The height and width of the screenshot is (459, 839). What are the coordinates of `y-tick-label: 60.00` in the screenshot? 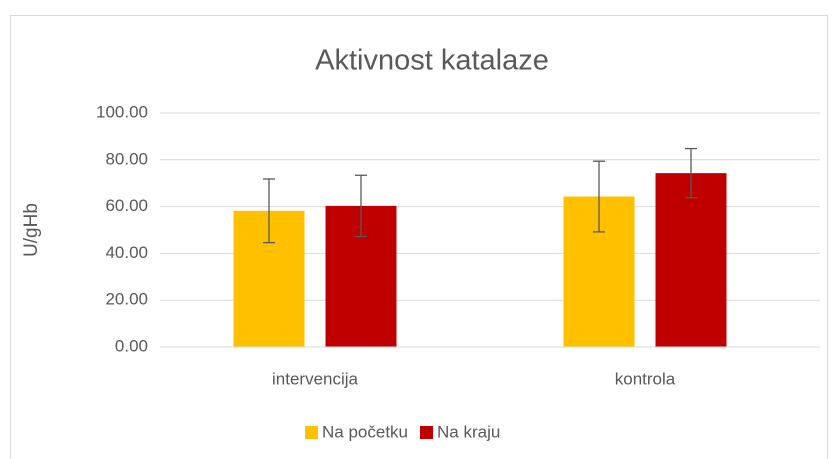 It's located at (126, 205).